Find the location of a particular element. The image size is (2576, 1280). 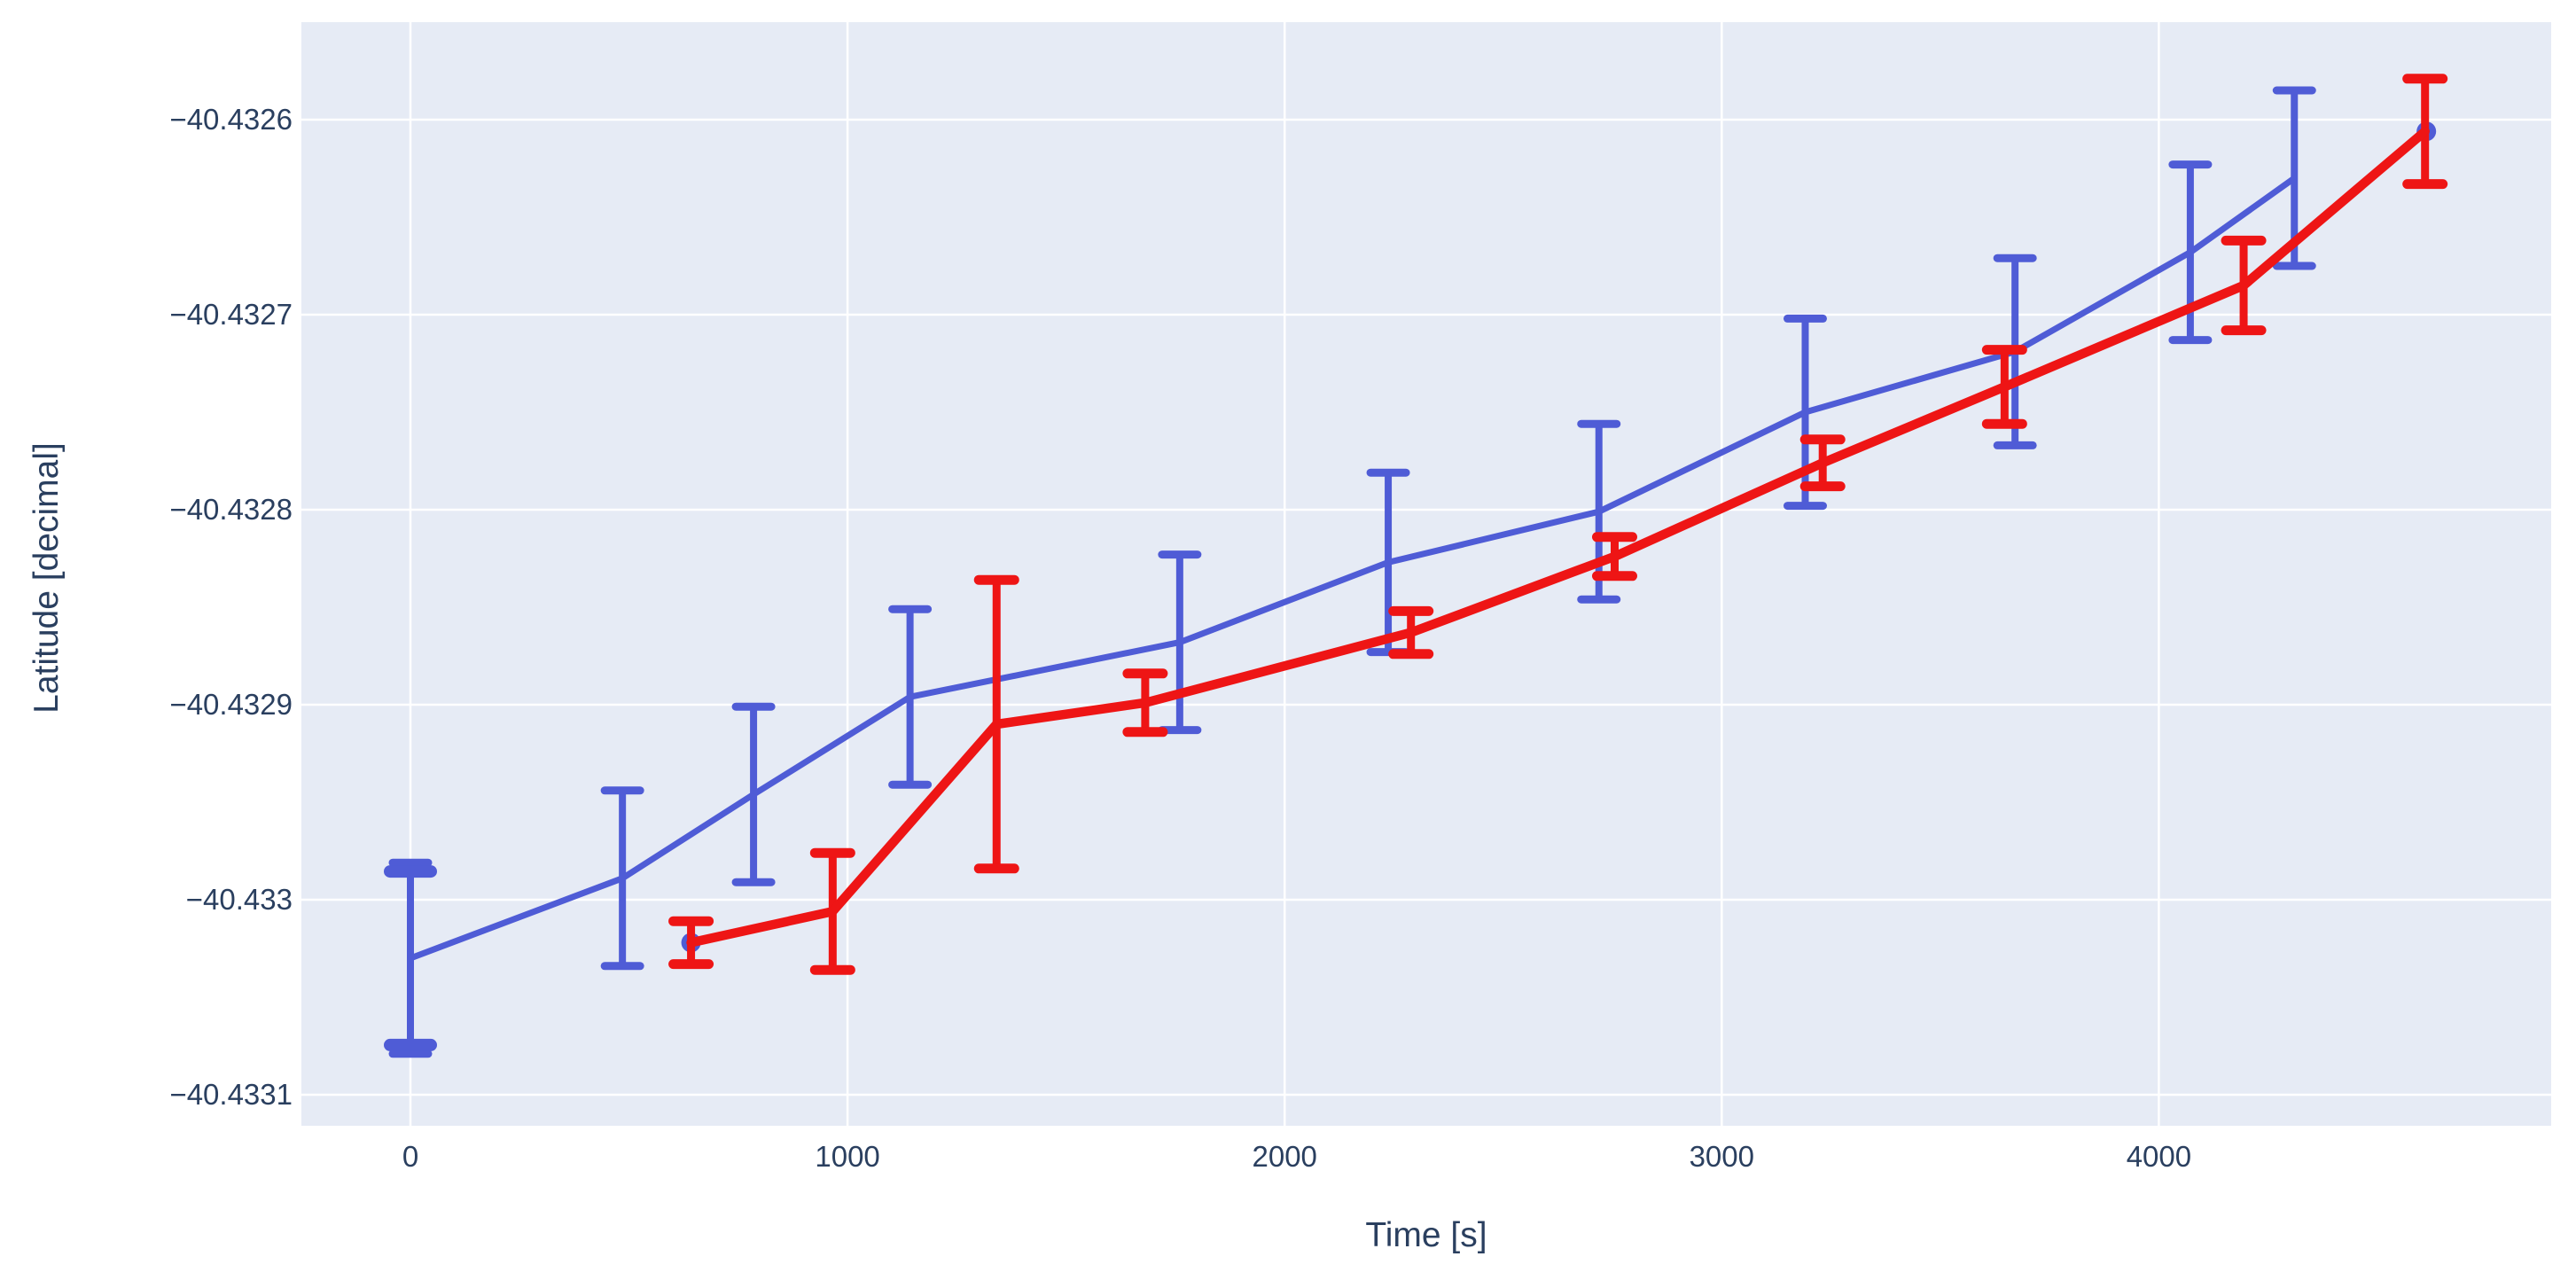

x-axis-tick-label: 2000 is located at coordinates (1284, 1156).